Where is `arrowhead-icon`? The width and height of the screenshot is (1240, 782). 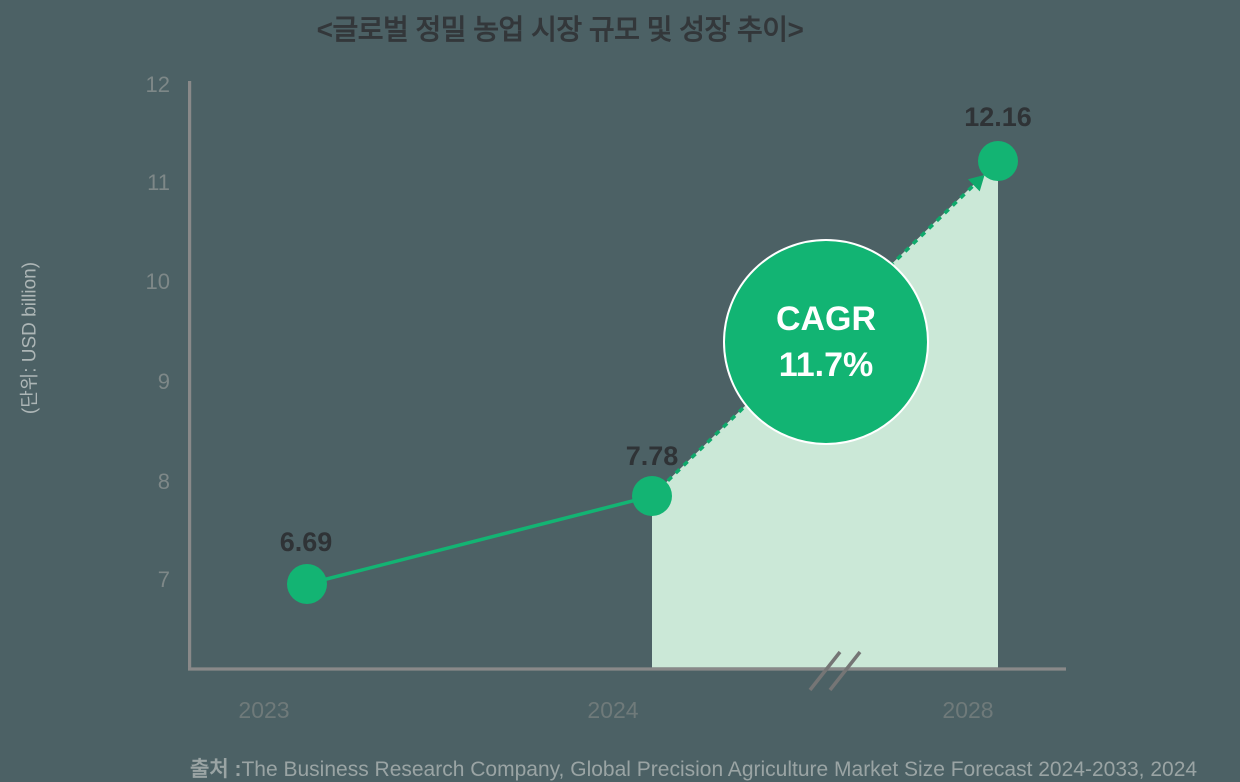
arrowhead-icon is located at coordinates (976, 183).